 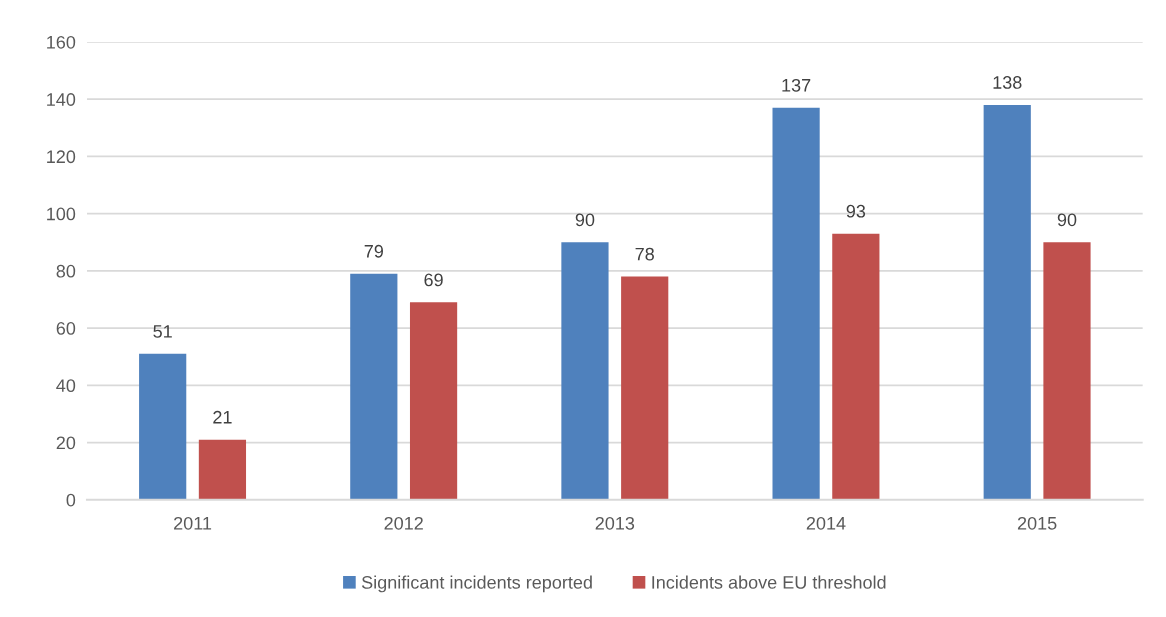 What do you see at coordinates (644, 254) in the screenshot?
I see `data-label: 78` at bounding box center [644, 254].